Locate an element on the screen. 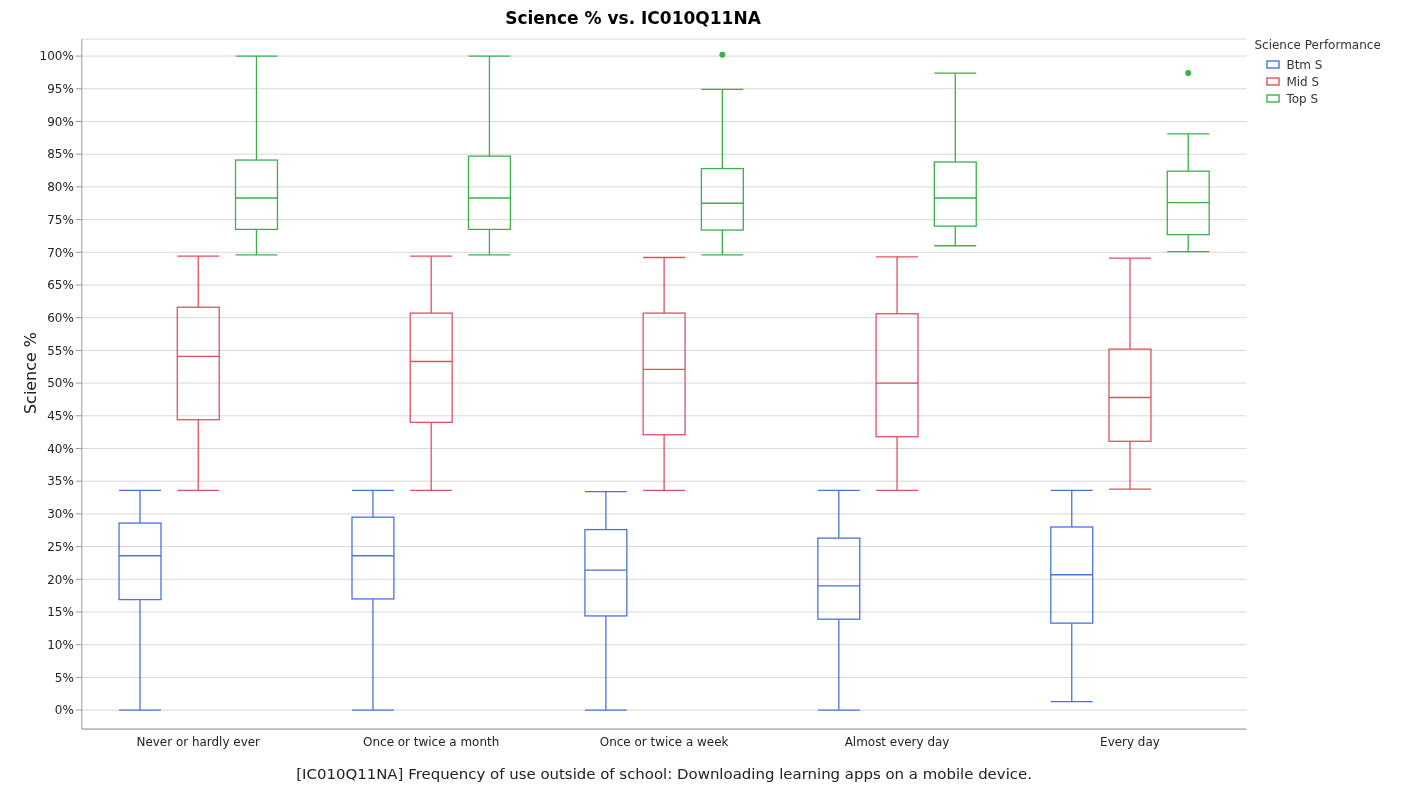 The width and height of the screenshot is (1412, 811). y-tick-label: 30% is located at coordinates (60, 514).